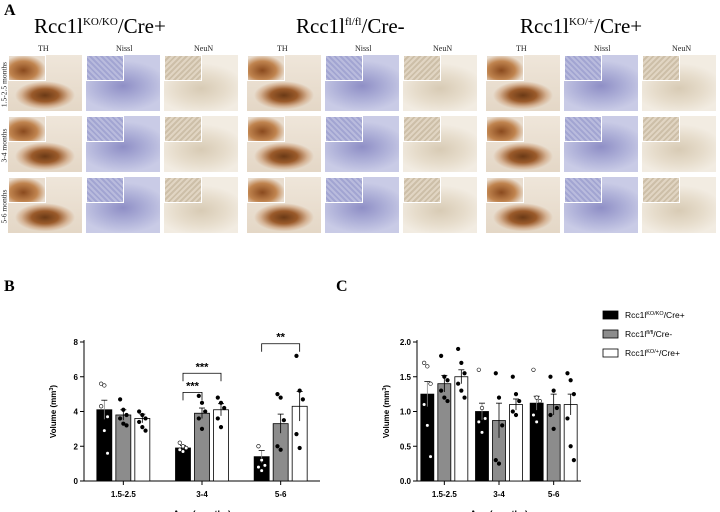  I want to click on panel-letter-a: A, so click(10, 10).